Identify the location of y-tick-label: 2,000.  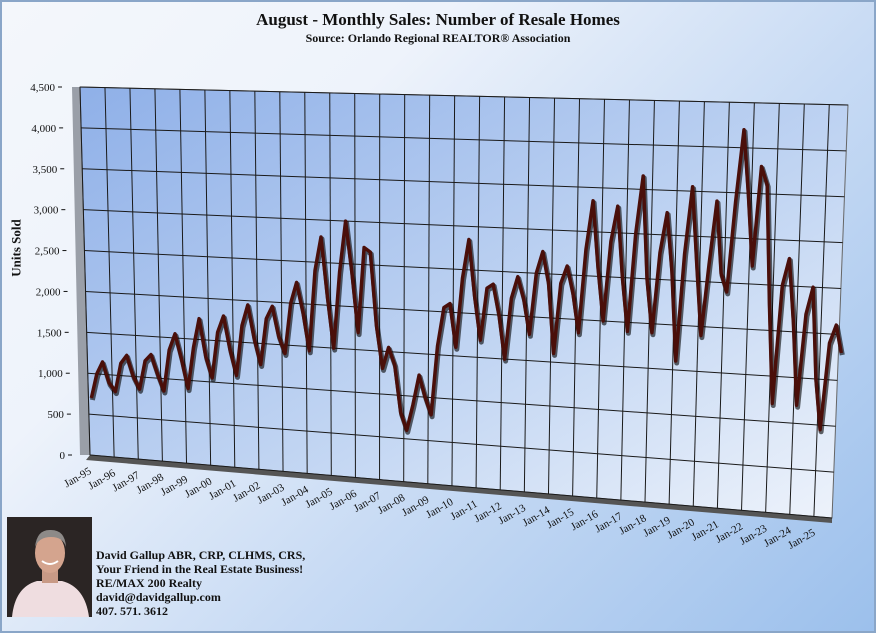
(48, 292).